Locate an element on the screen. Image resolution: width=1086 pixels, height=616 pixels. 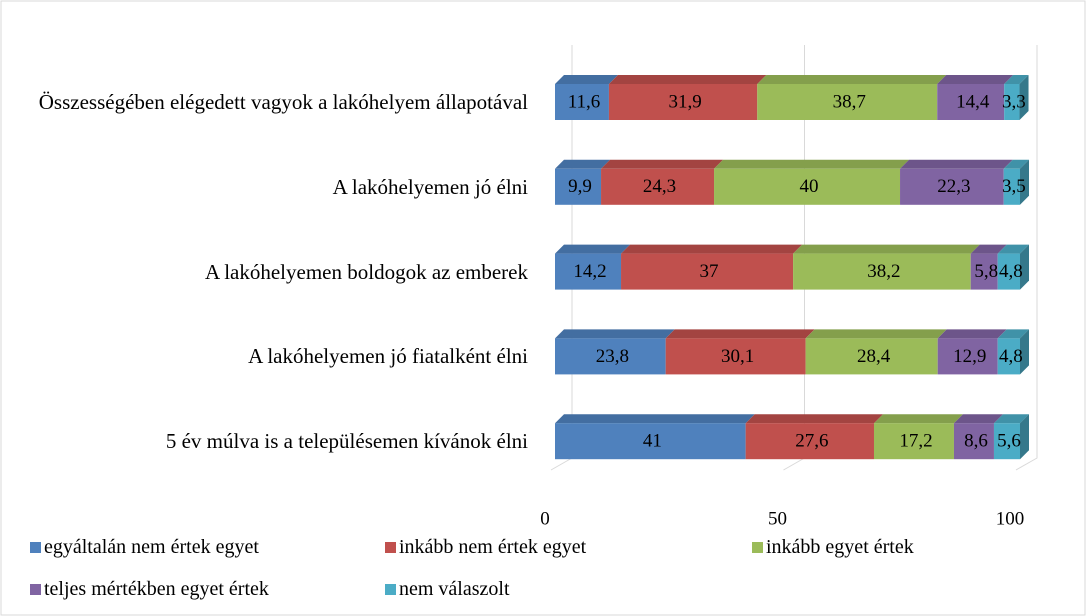
x-tick-label: 100 is located at coordinates (1010, 518).